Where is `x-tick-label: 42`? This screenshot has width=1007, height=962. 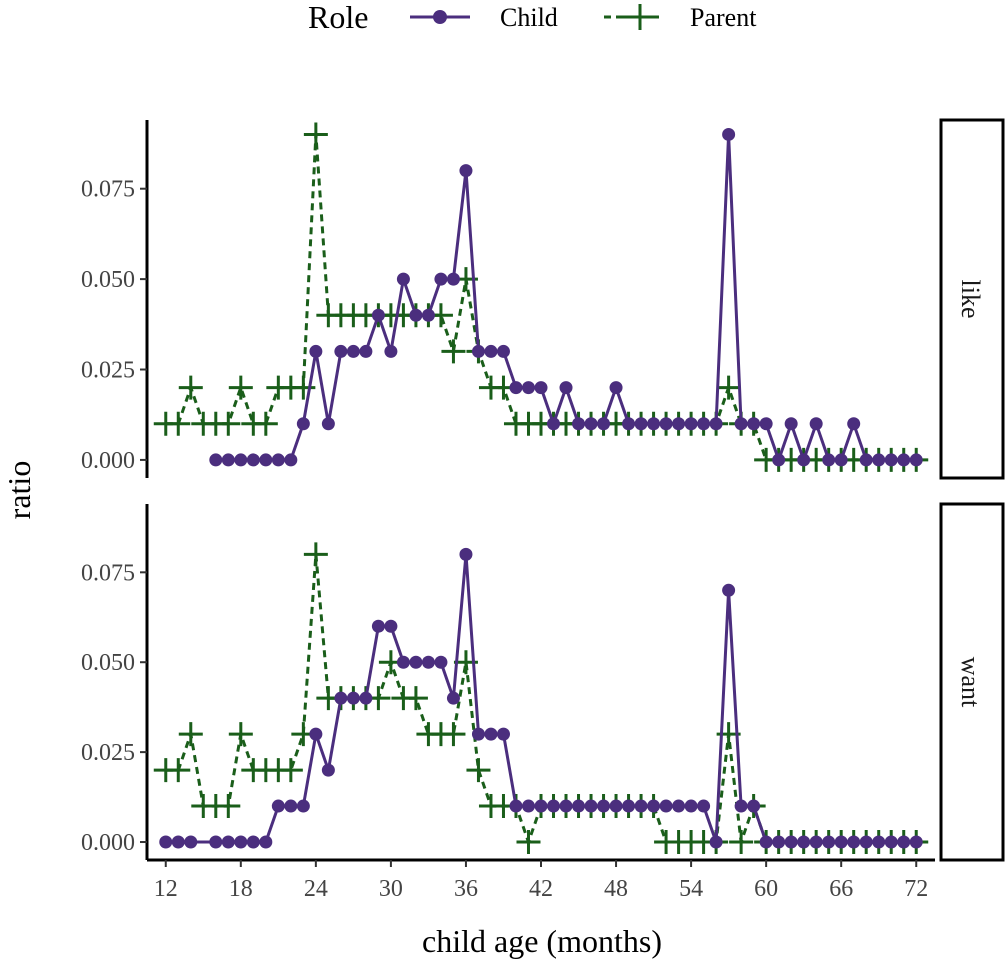
x-tick-label: 42 is located at coordinates (541, 889).